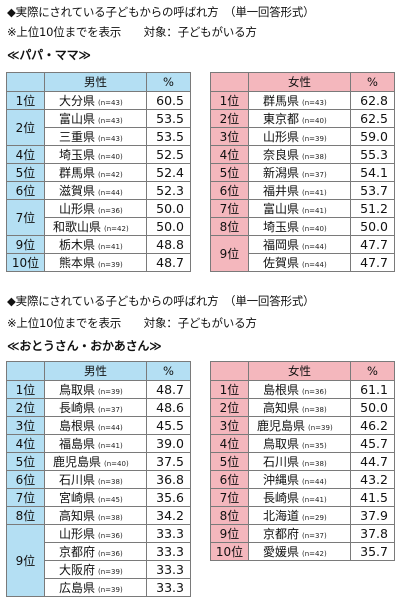  I want to click on table-row: 4位 福島県 (n=41) 39.0, so click(98, 443).